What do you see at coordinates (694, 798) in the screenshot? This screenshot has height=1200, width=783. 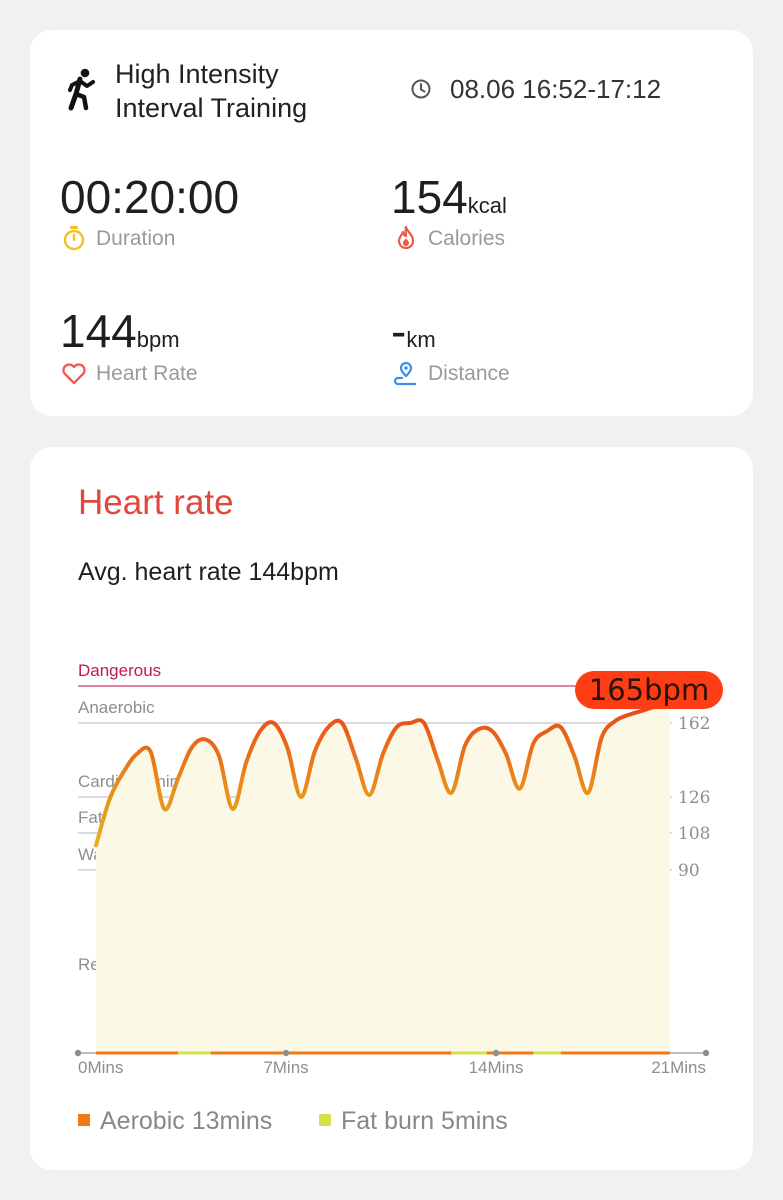 I see `y-tick-label-126: 126` at bounding box center [694, 798].